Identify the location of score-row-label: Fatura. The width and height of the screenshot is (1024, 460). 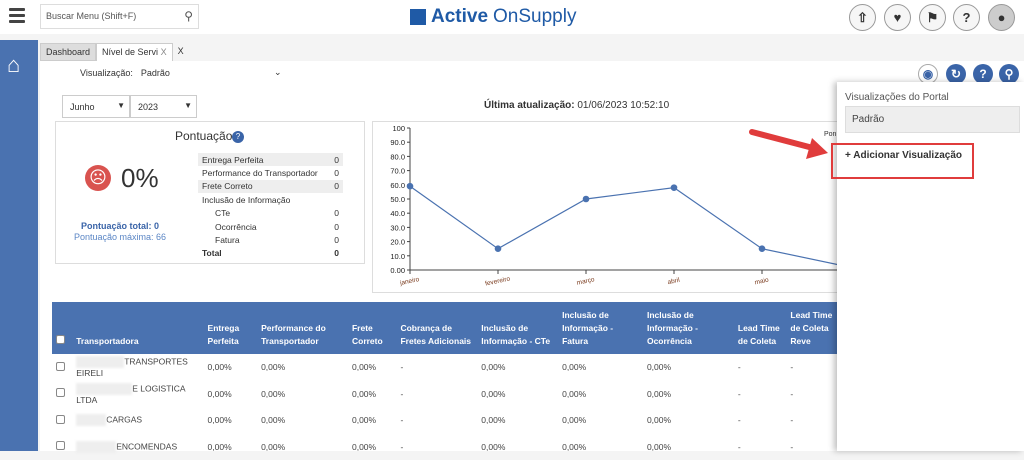
(221, 240).